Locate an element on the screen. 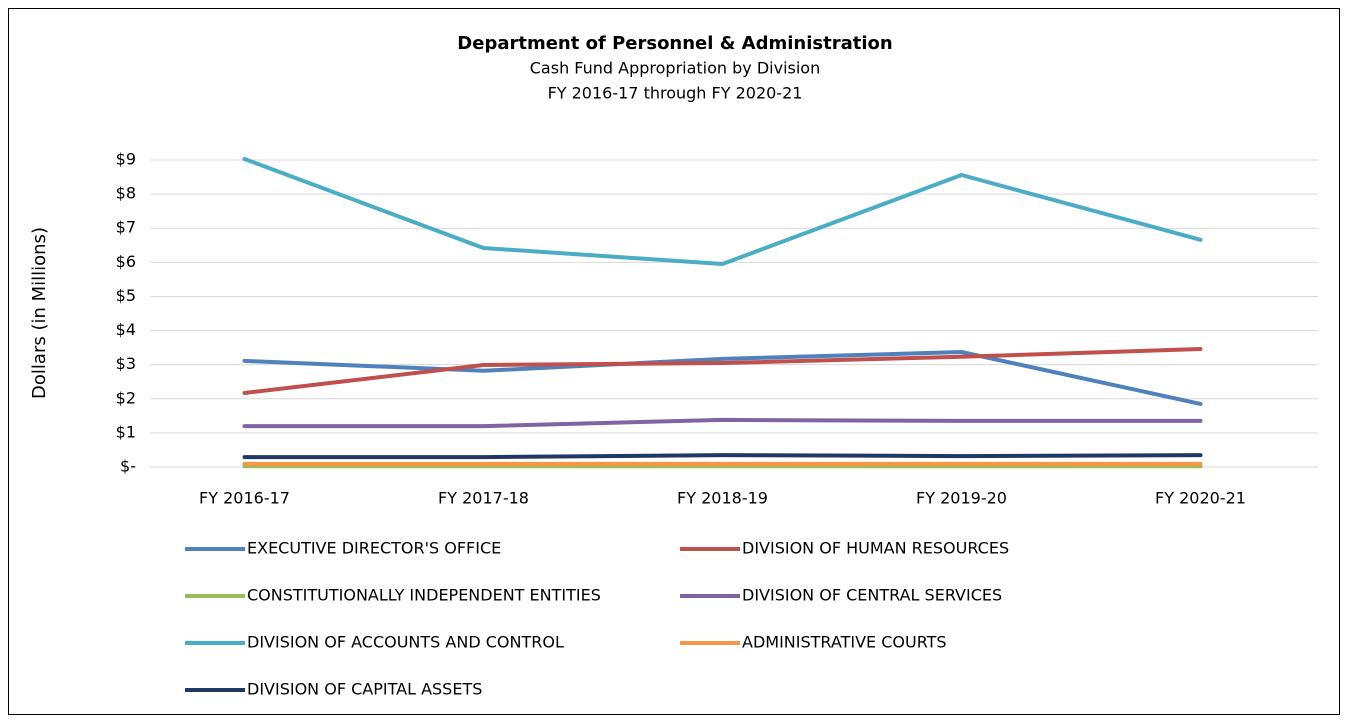  y-axis-title: Dollars (in Millions) is located at coordinates (39, 313).